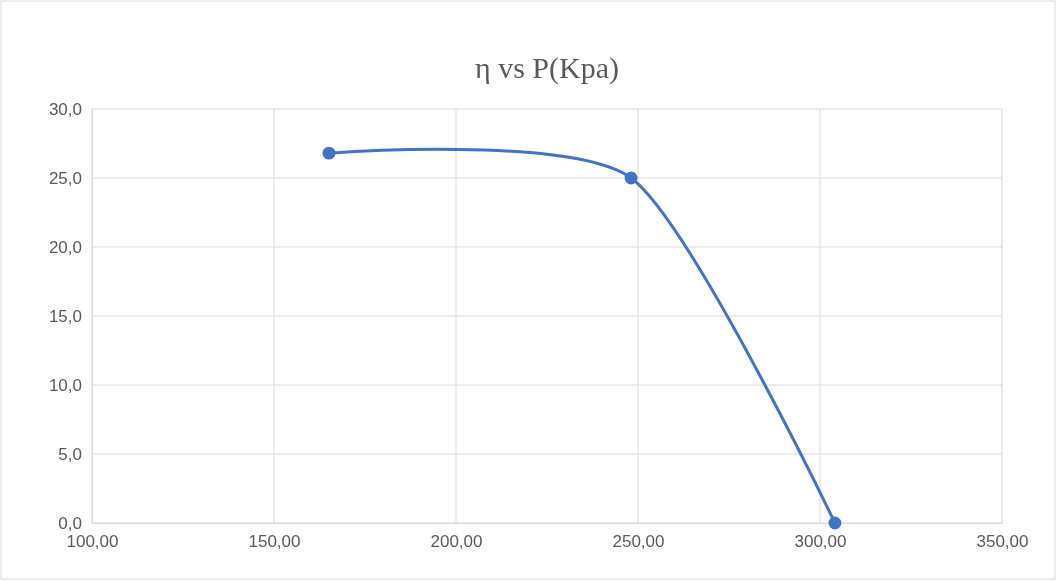 The height and width of the screenshot is (581, 1057). What do you see at coordinates (638, 542) in the screenshot?
I see `x-tick-label: 250,00` at bounding box center [638, 542].